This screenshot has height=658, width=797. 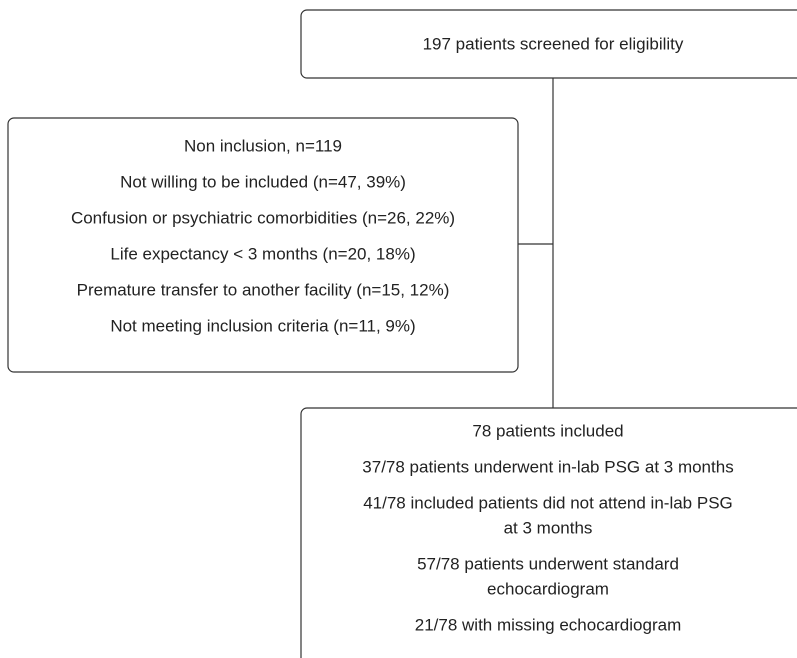 What do you see at coordinates (547, 430) in the screenshot?
I see `node-text: 78 patients included` at bounding box center [547, 430].